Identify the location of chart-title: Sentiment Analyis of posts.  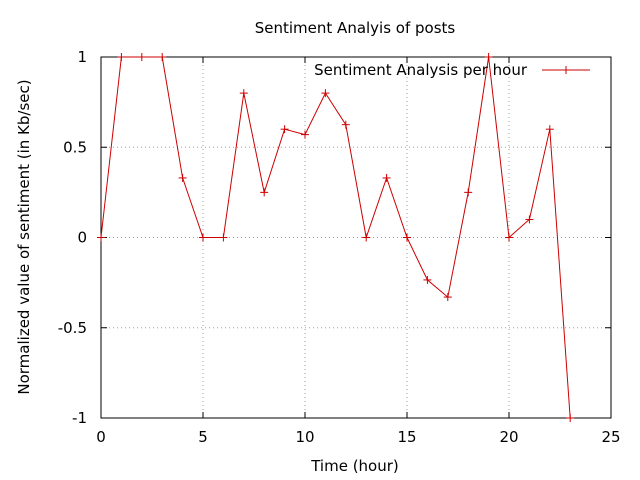
(355, 28).